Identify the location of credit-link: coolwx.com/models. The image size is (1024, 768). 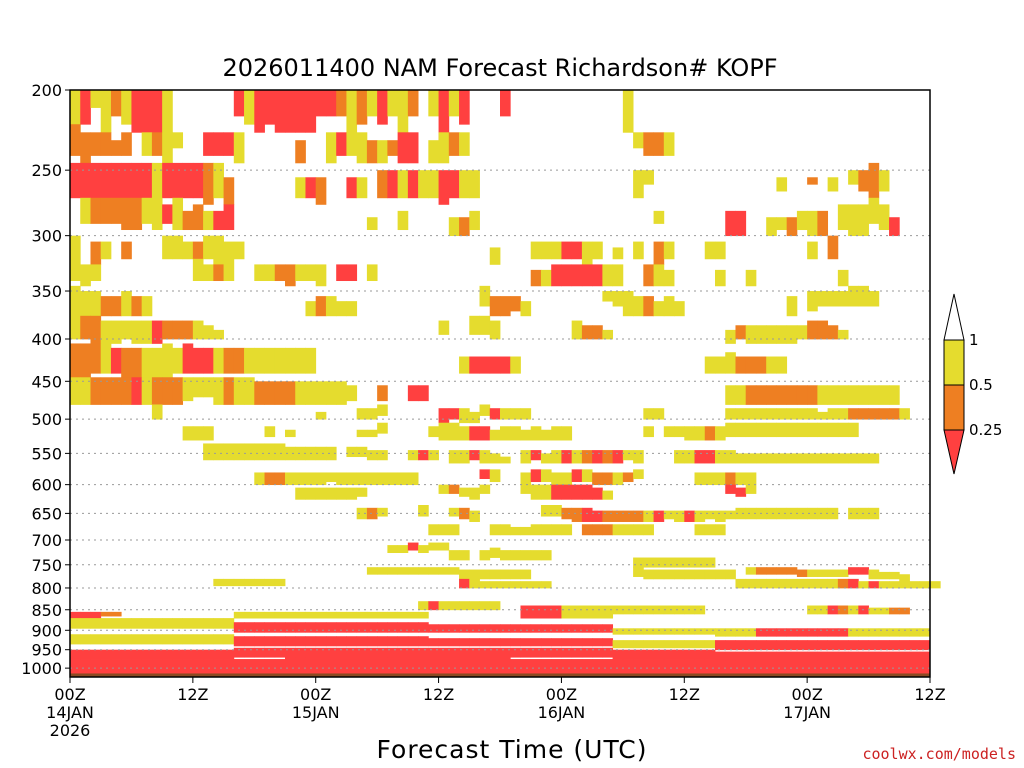
(939, 754).